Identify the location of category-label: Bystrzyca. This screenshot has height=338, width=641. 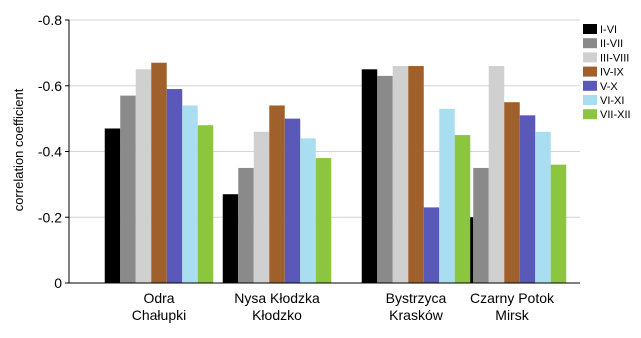
(416, 298).